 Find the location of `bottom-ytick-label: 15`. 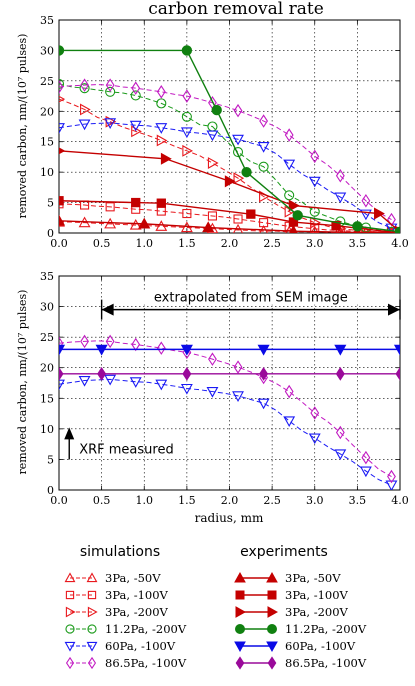

bottom-ytick-label: 15 is located at coordinates (47, 398).